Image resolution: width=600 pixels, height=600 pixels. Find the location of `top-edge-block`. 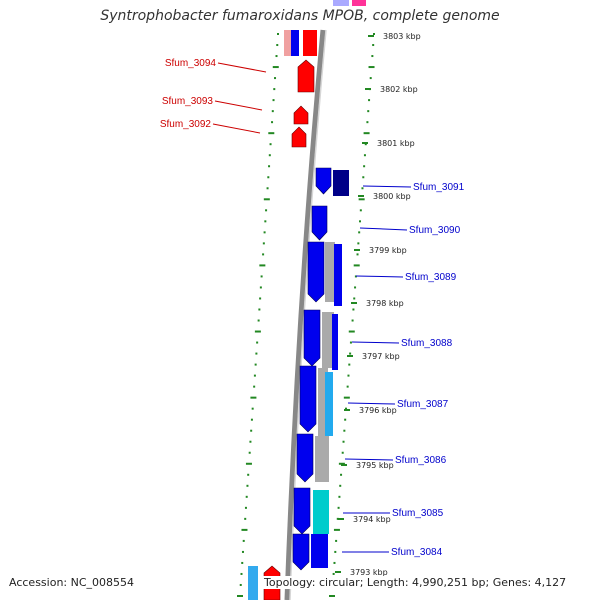

top-edge-block is located at coordinates (341, 3).